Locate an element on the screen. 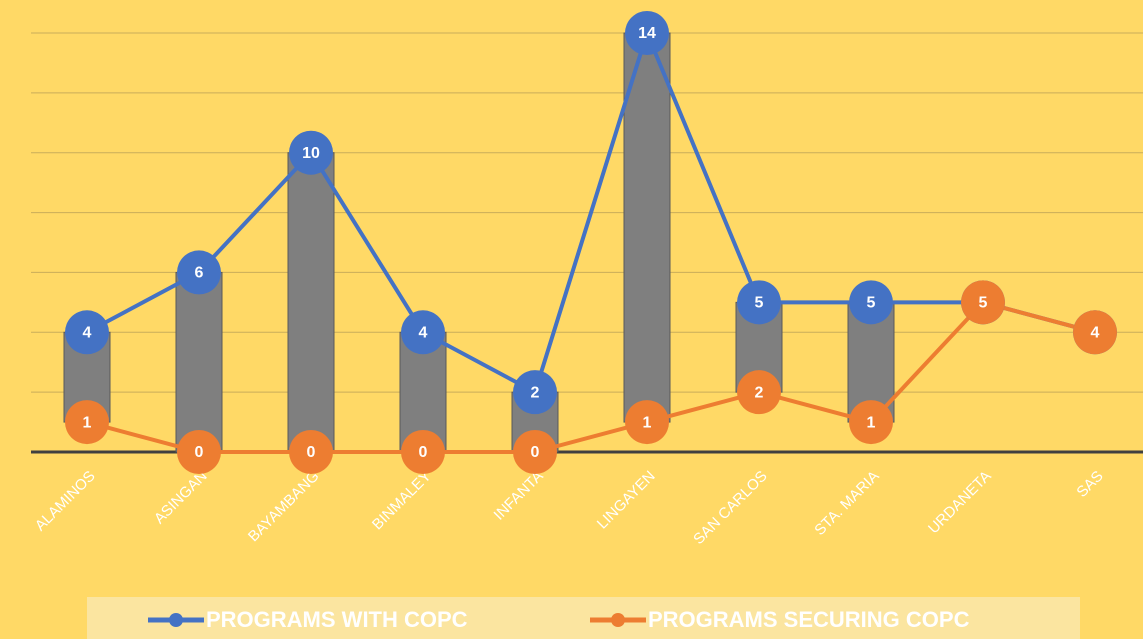 The image size is (1143, 639). legend-label: PROGRAMS SECURING COPC is located at coordinates (809, 619).